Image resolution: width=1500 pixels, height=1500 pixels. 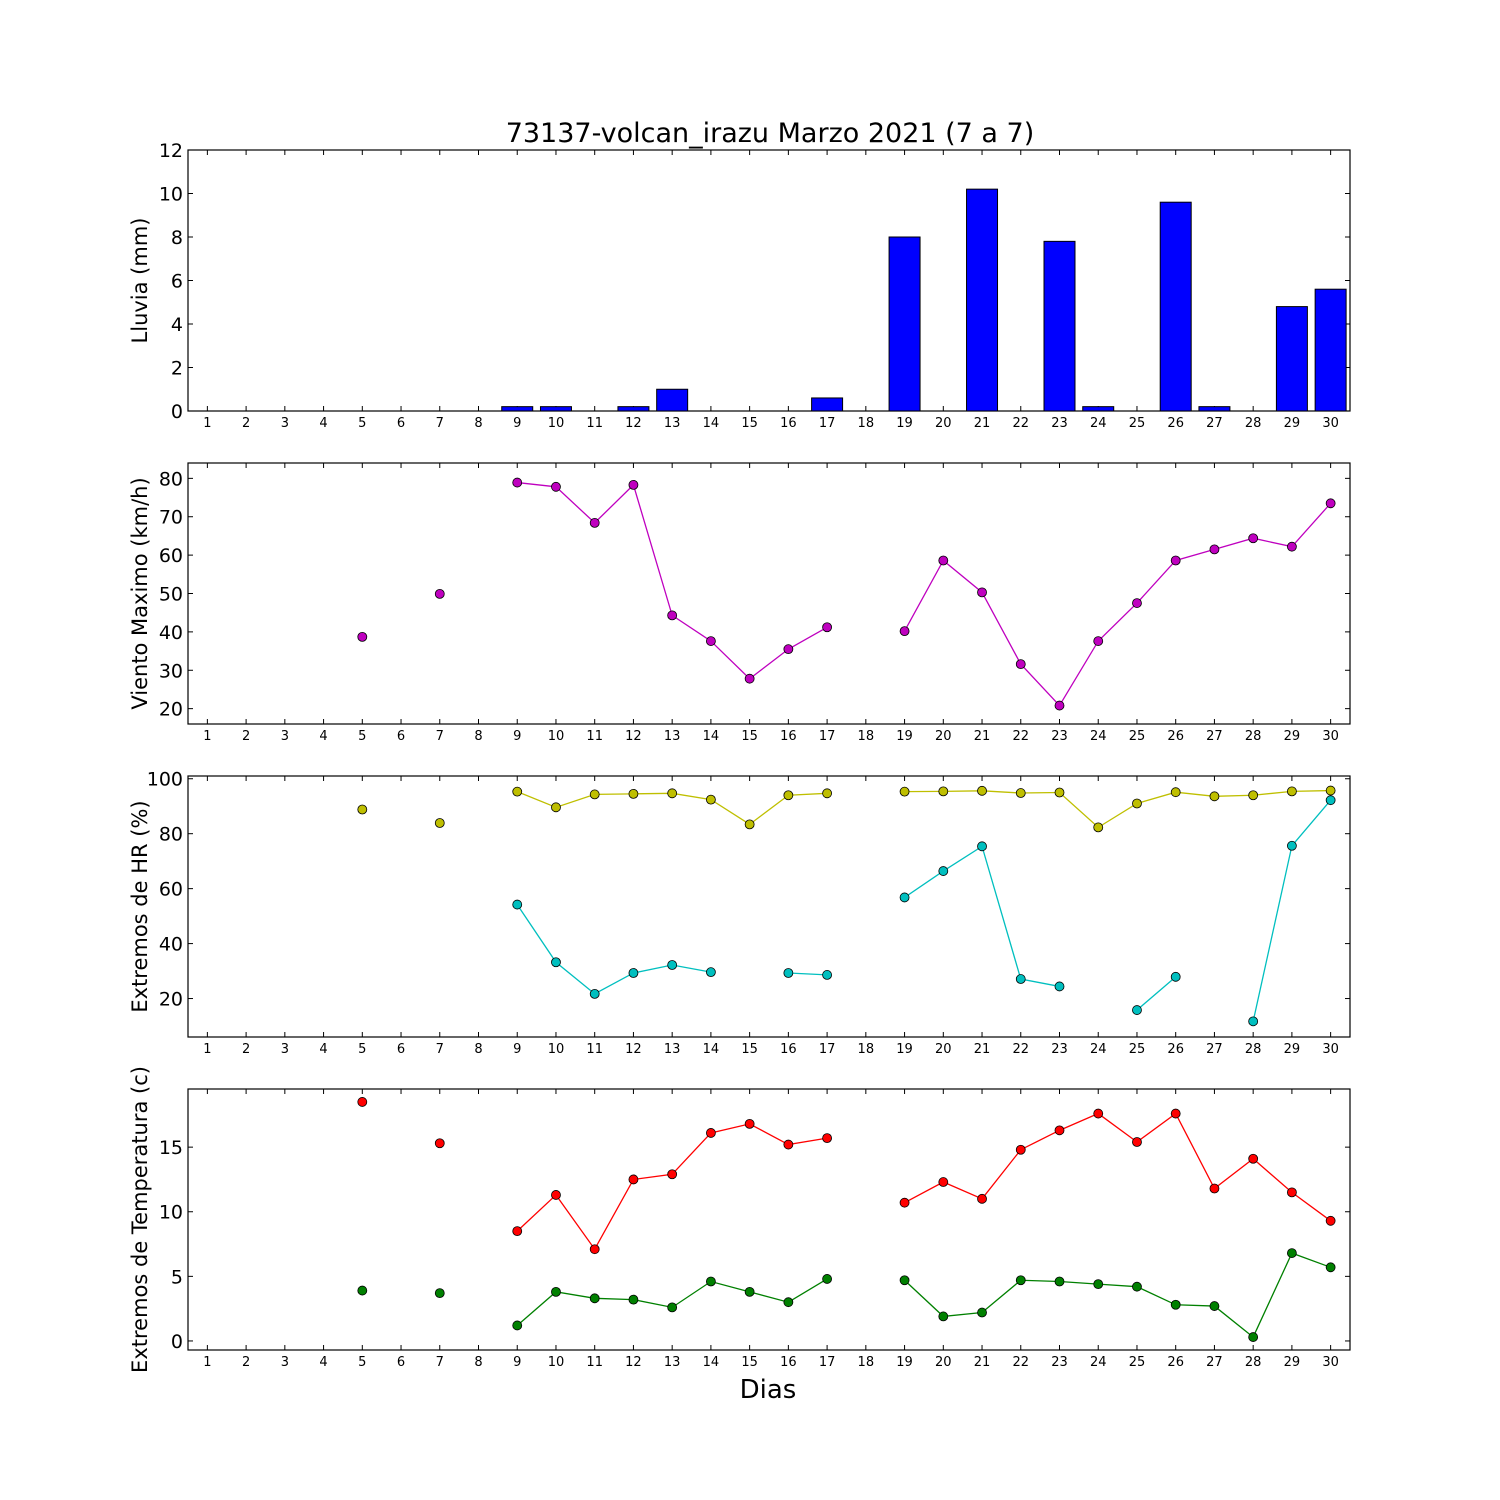 What do you see at coordinates (140, 281) in the screenshot?
I see `y-axis-label: Lluvia (mm)` at bounding box center [140, 281].